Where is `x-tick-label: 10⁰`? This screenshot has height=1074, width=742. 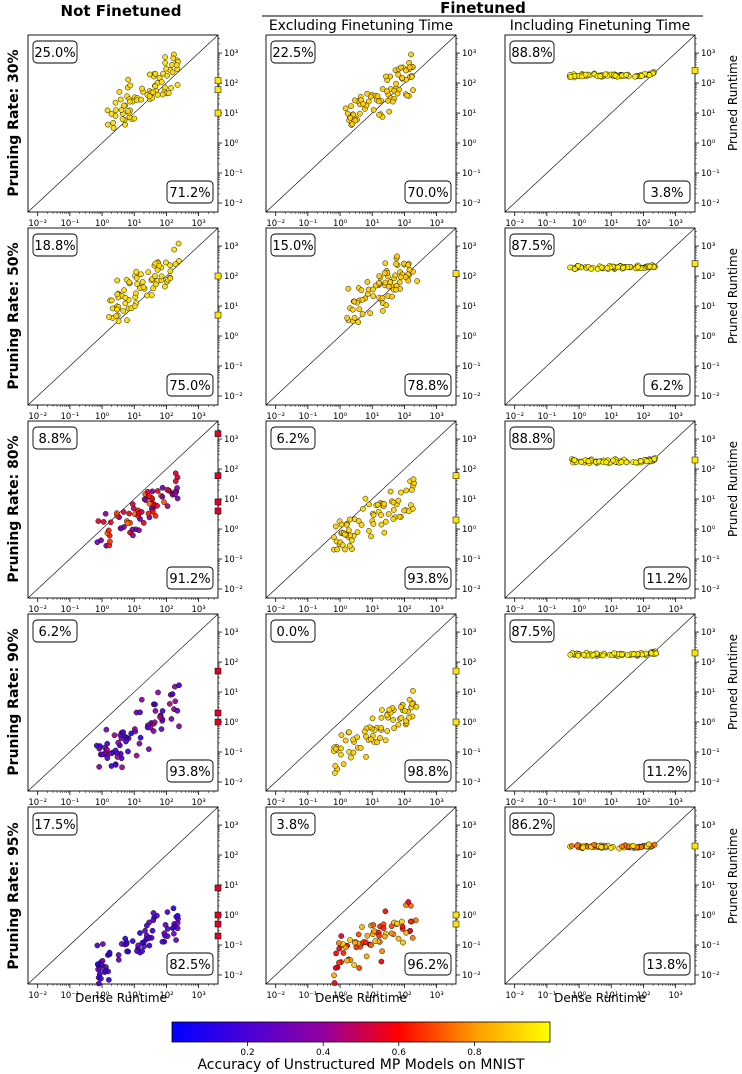 x-tick-label: 10⁰ is located at coordinates (340, 224).